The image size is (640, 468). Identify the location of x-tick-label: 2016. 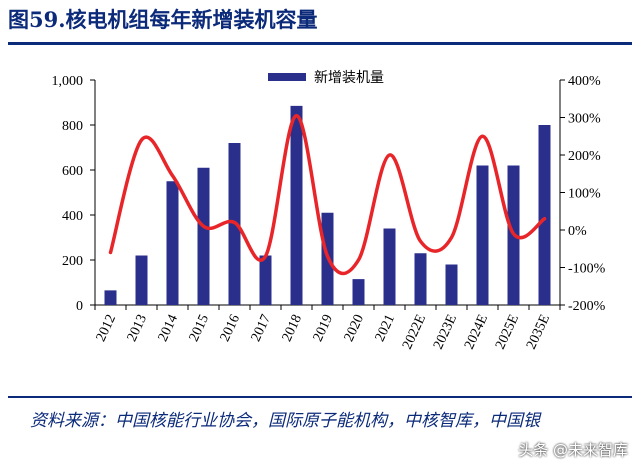
(230, 328).